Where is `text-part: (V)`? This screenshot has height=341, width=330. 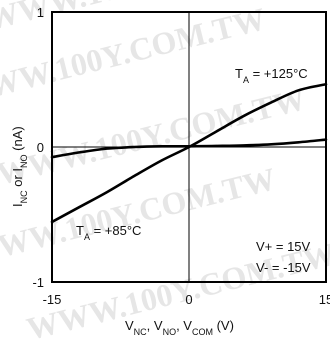 text-part: (V) is located at coordinates (223, 325).